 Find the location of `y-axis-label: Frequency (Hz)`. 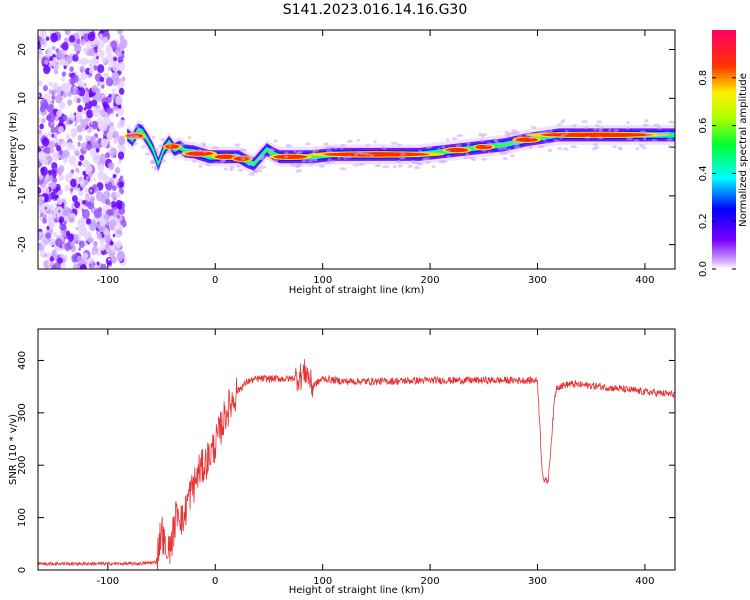

y-axis-label: Frequency (Hz) is located at coordinates (13, 150).